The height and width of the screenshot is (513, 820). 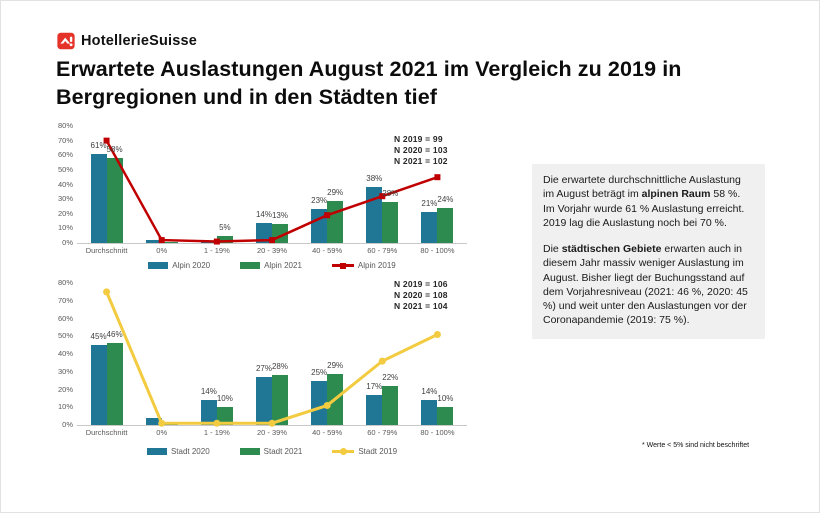 I want to click on bar-value-label: 24%, so click(x=445, y=199).